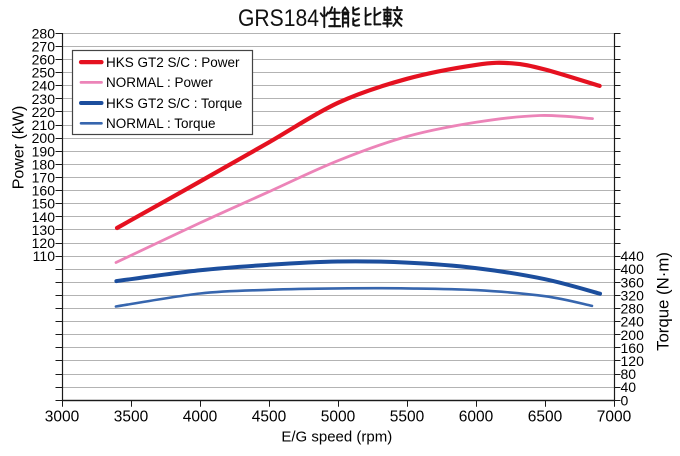  What do you see at coordinates (407, 417) in the screenshot?
I see `svg-text: 5500` at bounding box center [407, 417].